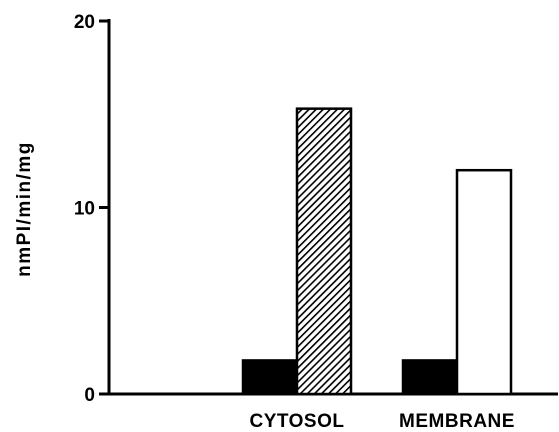  What do you see at coordinates (457, 421) in the screenshot?
I see `category-label-membrane: MEMBRANE` at bounding box center [457, 421].